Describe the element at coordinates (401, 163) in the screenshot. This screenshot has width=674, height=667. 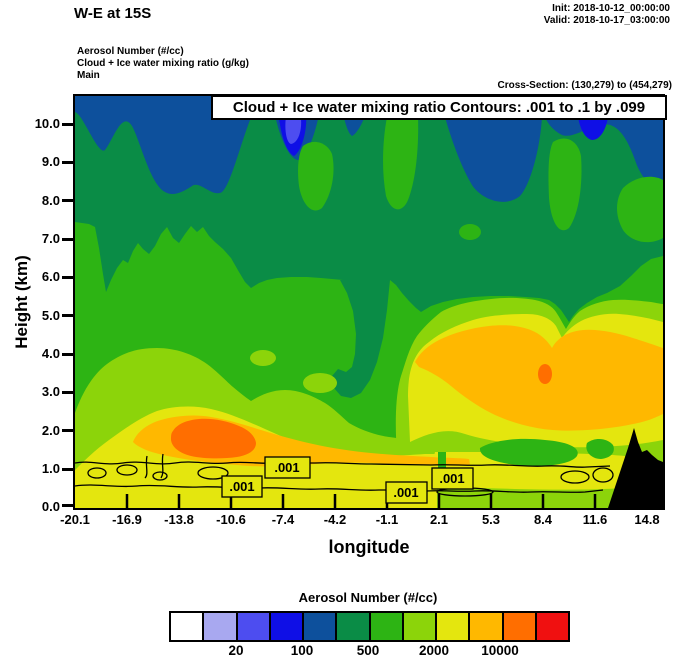
I see `fill-green-column` at that location.